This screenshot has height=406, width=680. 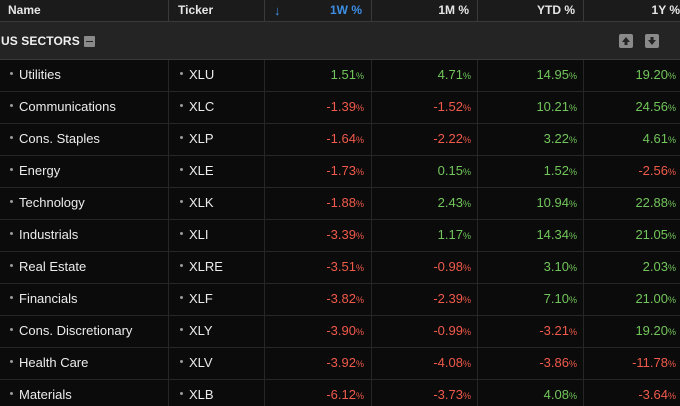 I want to click on change-cell-w1: -1.88%, so click(x=318, y=204).